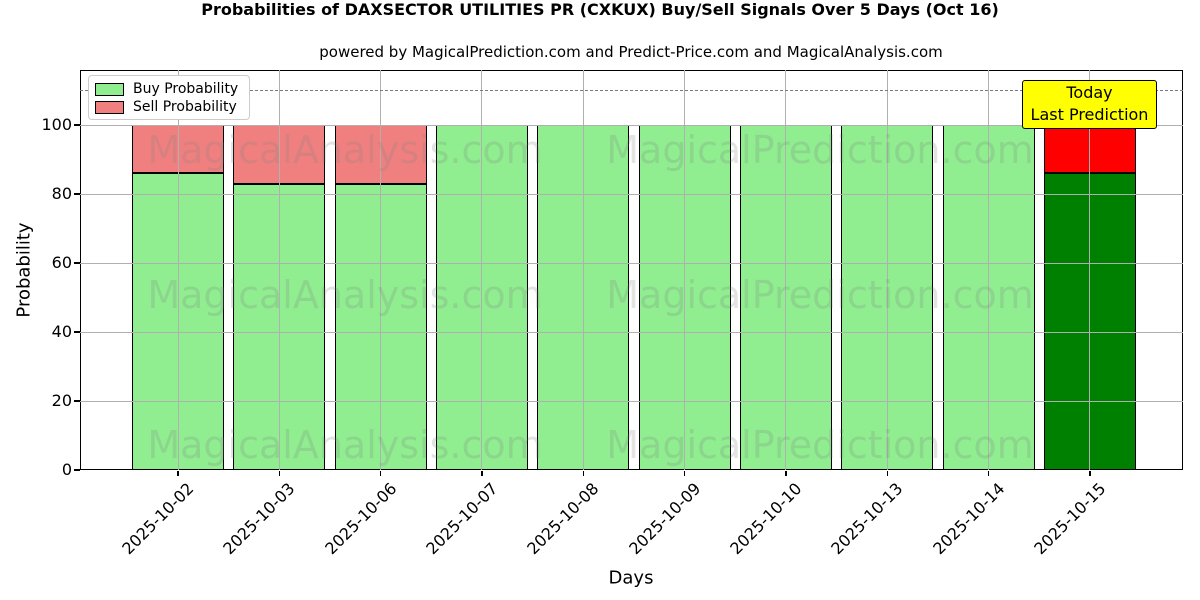  I want to click on annotation-line-2: Last Prediction, so click(1089, 114).